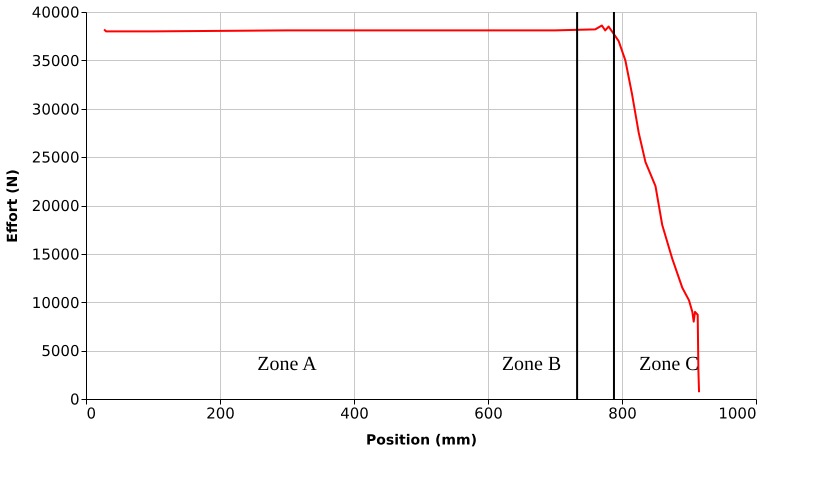 This screenshot has width=821, height=490. Describe the element at coordinates (737, 413) in the screenshot. I see `x-tick-label: 1000` at that location.